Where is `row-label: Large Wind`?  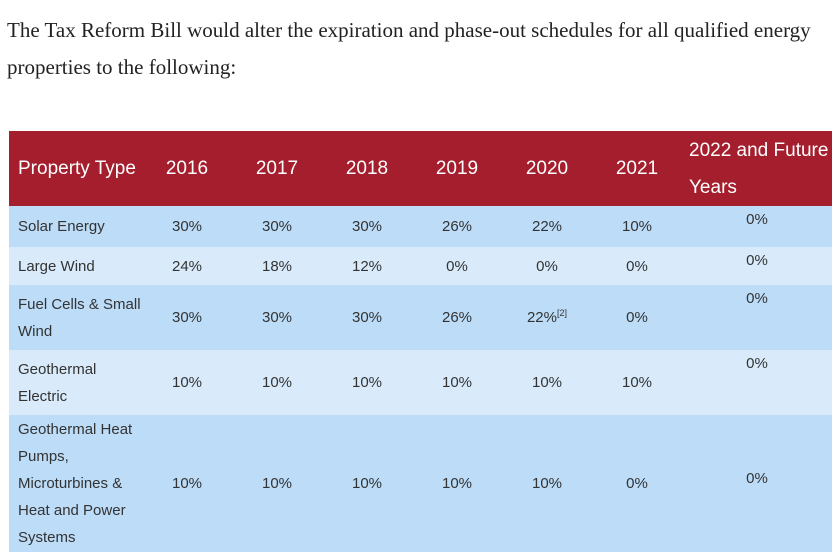 row-label: Large Wind is located at coordinates (56, 266).